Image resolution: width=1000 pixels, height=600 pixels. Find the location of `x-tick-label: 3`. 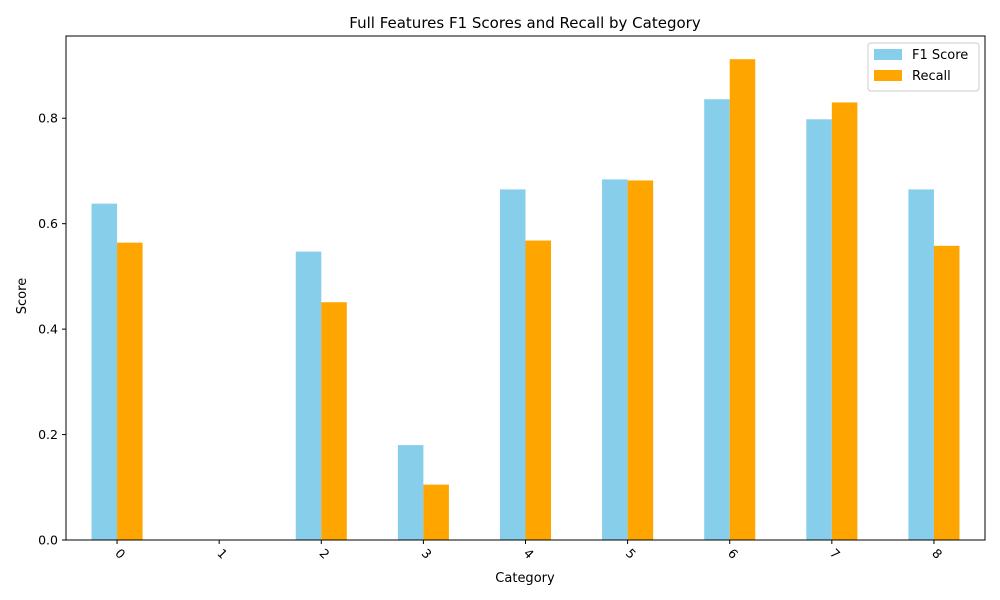

x-tick-label: 3 is located at coordinates (427, 554).